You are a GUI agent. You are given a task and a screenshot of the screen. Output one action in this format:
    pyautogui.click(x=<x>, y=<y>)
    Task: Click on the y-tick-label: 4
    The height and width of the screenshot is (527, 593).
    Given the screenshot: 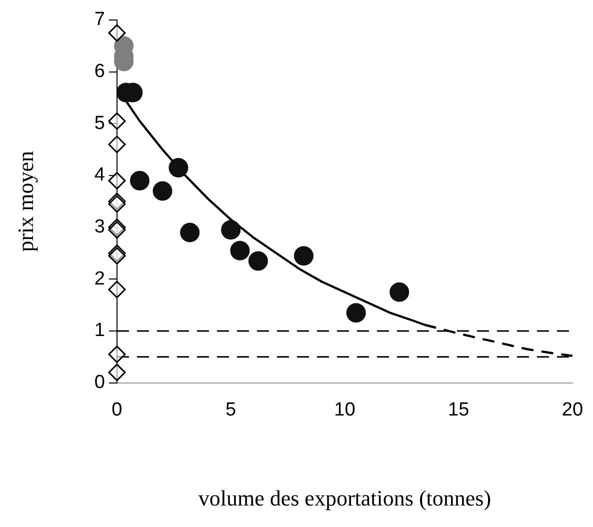 What is the action you would take?
    pyautogui.click(x=100, y=175)
    